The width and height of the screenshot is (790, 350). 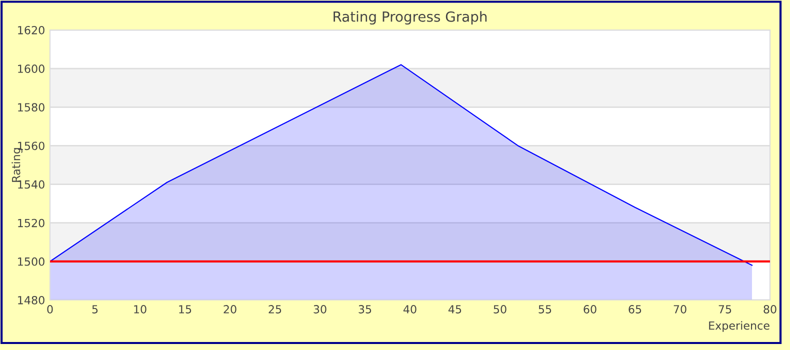 What do you see at coordinates (680, 309) in the screenshot?
I see `x-tick-label: 70` at bounding box center [680, 309].